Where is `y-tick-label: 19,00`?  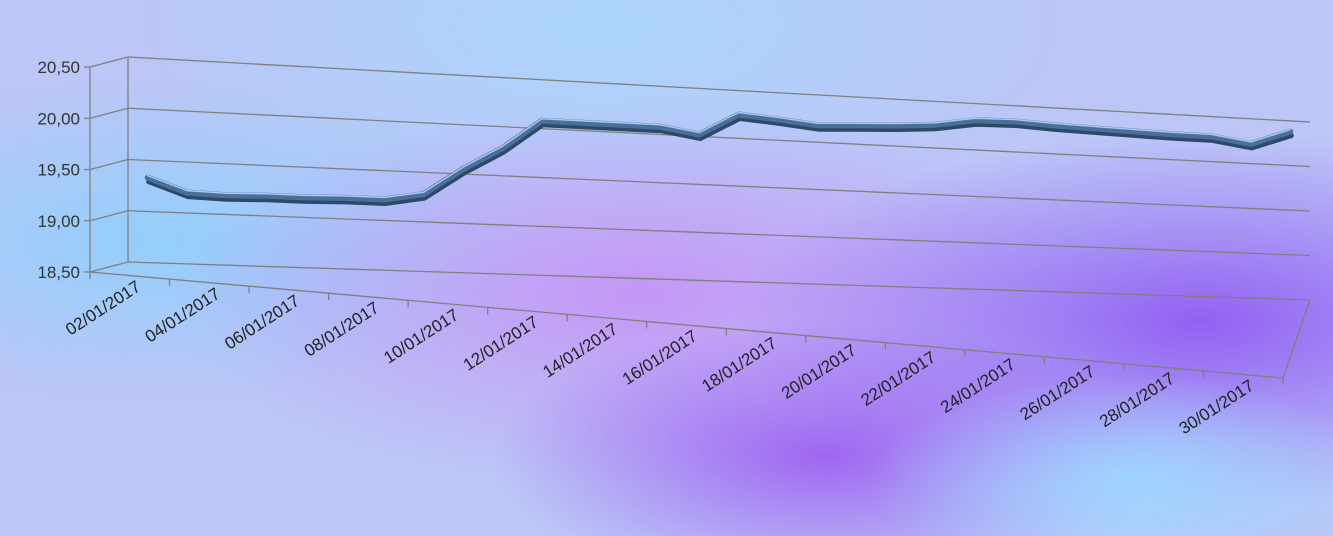 y-tick-label: 19,00 is located at coordinates (58, 221).